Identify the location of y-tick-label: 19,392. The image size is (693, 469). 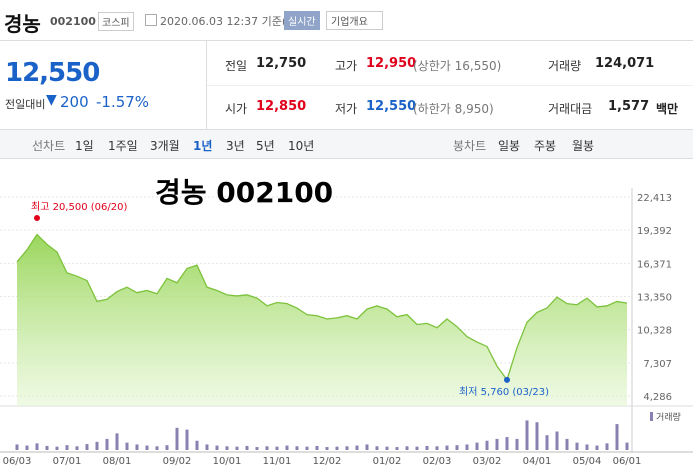
(654, 231).